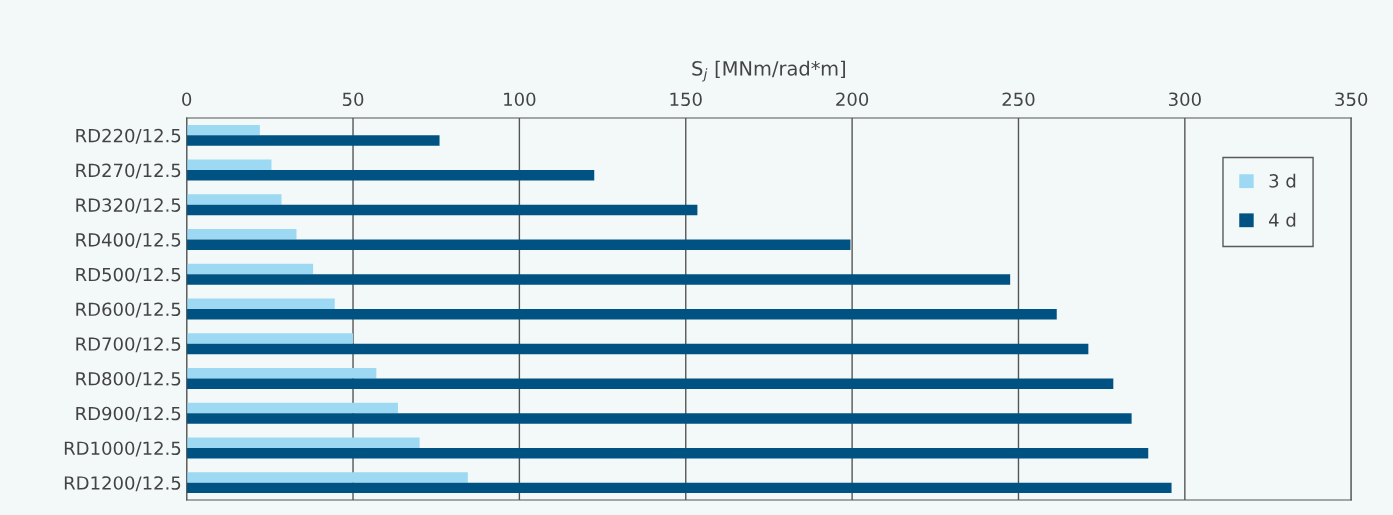  What do you see at coordinates (122, 484) in the screenshot?
I see `y-tick-label: RD1200/12.5` at bounding box center [122, 484].